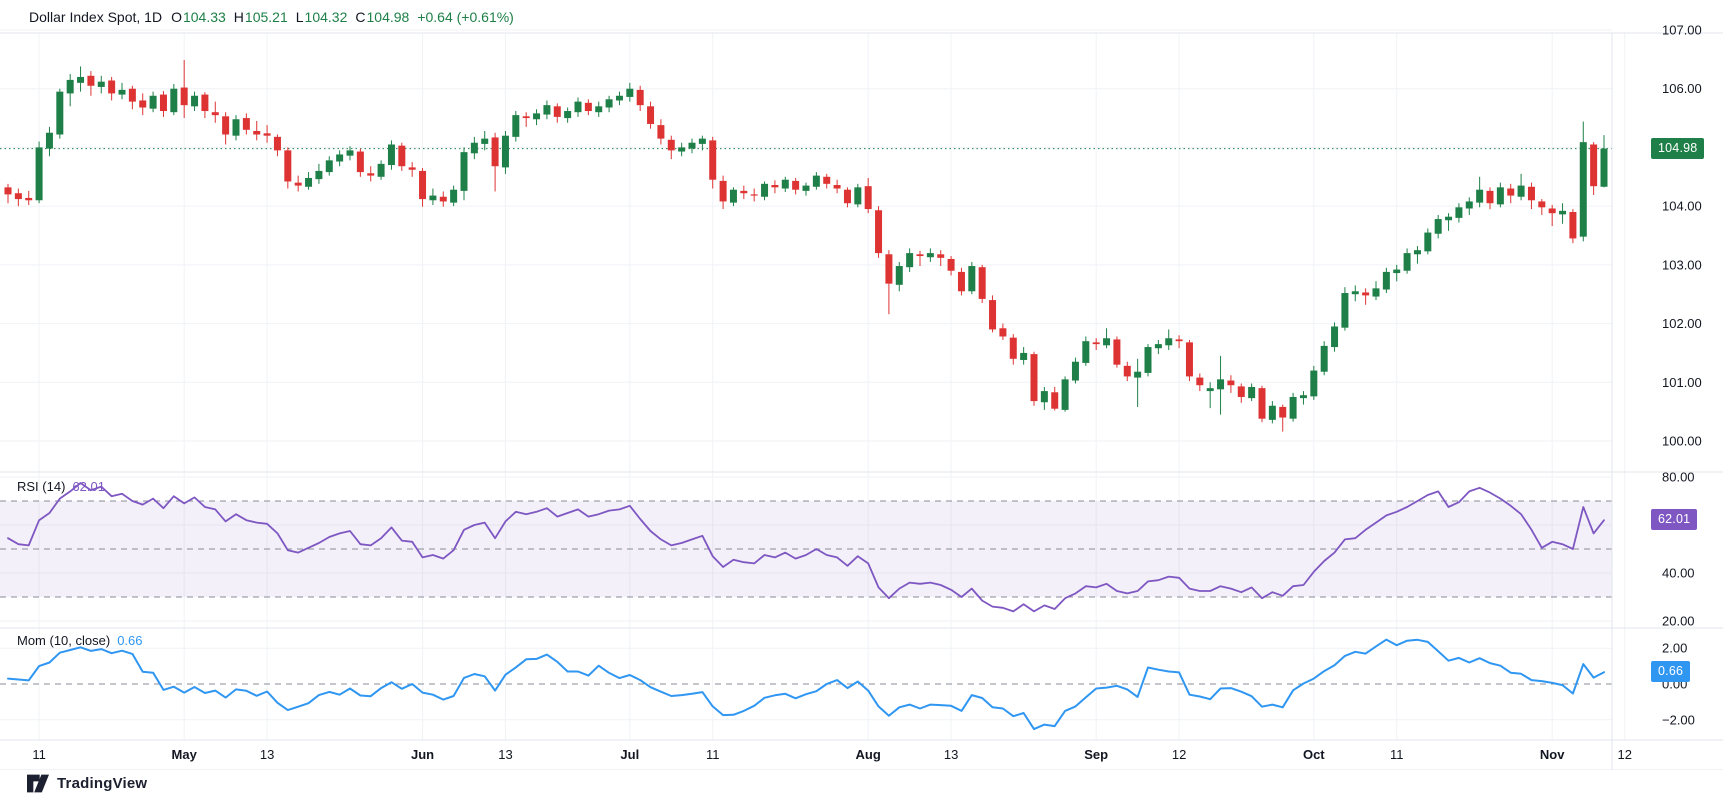  What do you see at coordinates (1682, 264) in the screenshot?
I see `svg-text: 103.00` at bounding box center [1682, 264].